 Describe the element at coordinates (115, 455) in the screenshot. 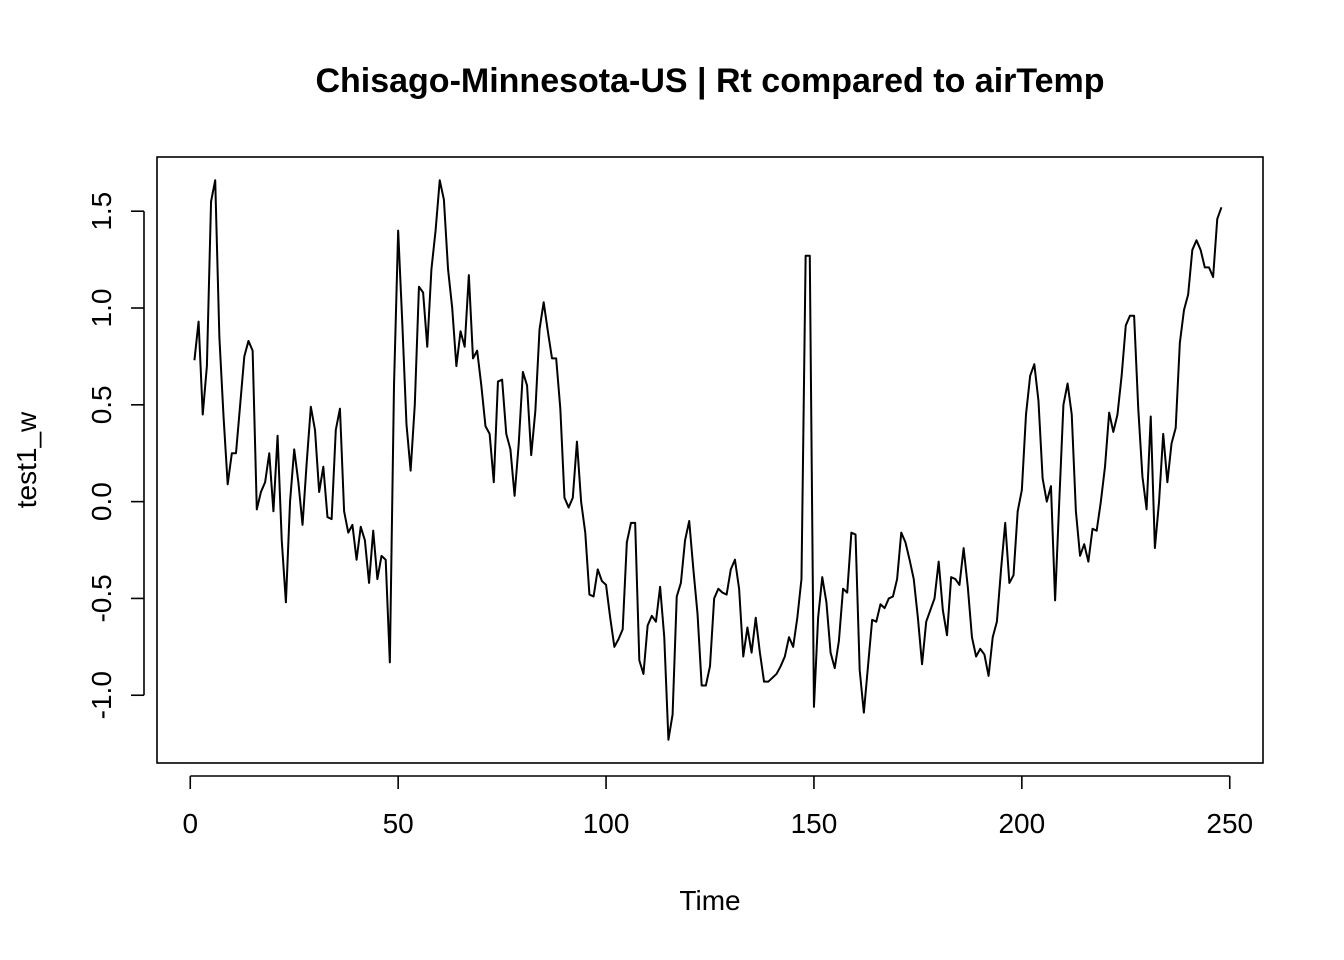

I see `y-axis: -1.0 -0.5 0.0 0.5 1.0 1.5` at that location.